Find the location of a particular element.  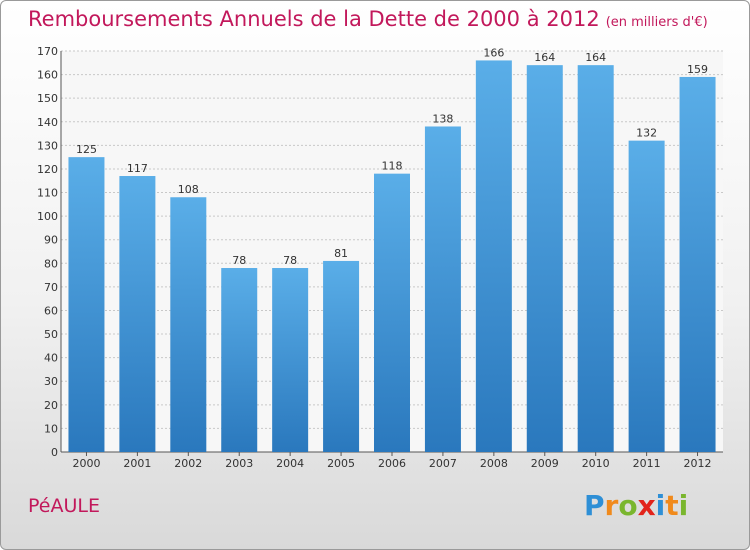

data-label: 108 is located at coordinates (188, 189).